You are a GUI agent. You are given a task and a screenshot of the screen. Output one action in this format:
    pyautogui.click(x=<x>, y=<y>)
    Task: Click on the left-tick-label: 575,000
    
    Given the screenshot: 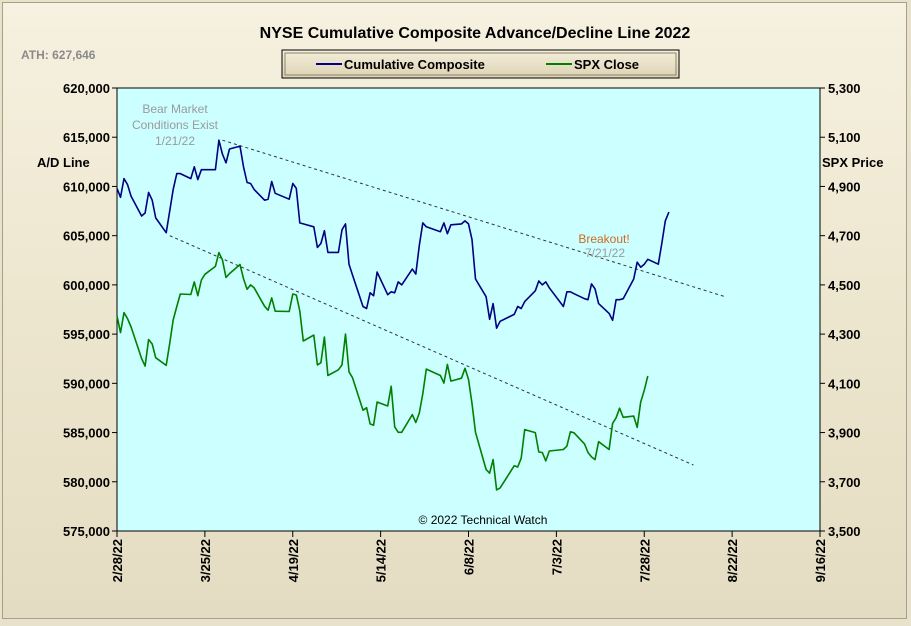 What is the action you would take?
    pyautogui.click(x=86, y=531)
    